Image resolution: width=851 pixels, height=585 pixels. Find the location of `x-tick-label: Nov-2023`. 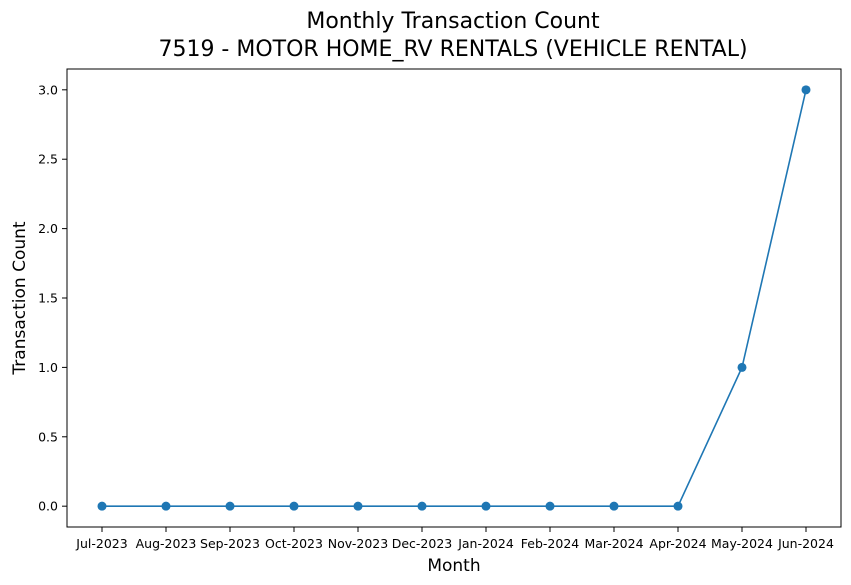

x-tick-label: Nov-2023 is located at coordinates (358, 543).